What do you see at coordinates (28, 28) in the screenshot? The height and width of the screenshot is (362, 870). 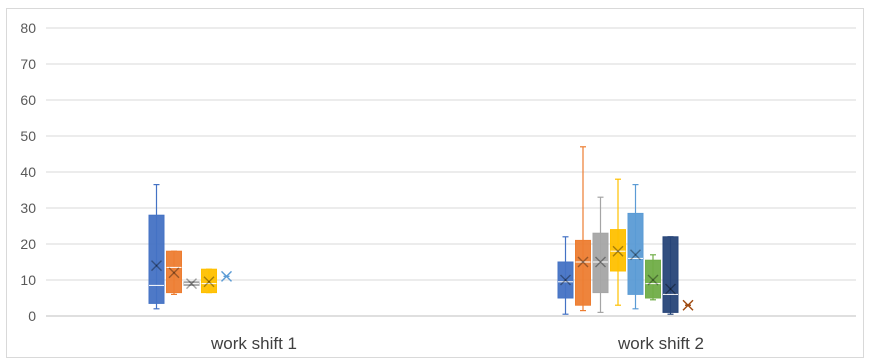 I see `y-tick-label: 80` at bounding box center [28, 28].